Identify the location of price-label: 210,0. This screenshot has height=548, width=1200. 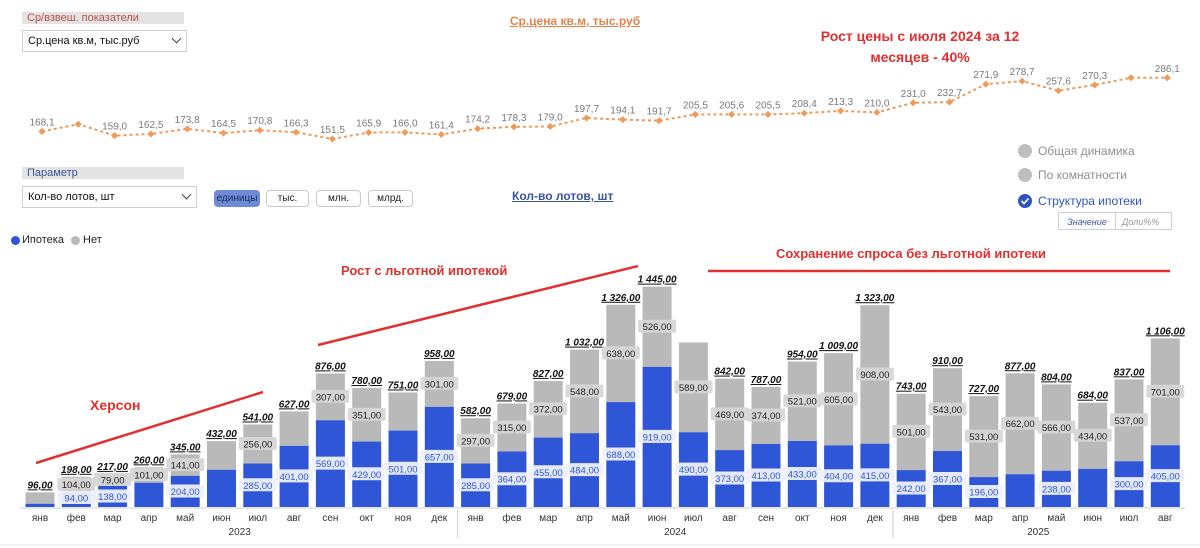
(876, 103).